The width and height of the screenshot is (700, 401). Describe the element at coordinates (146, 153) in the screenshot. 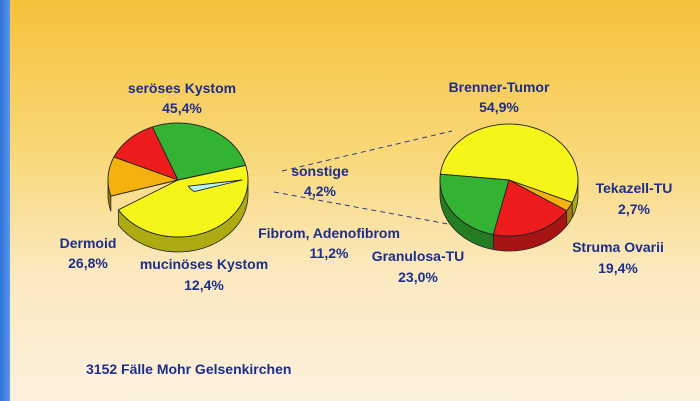

I see `pie-slice-mucinoeses-kystom` at that location.